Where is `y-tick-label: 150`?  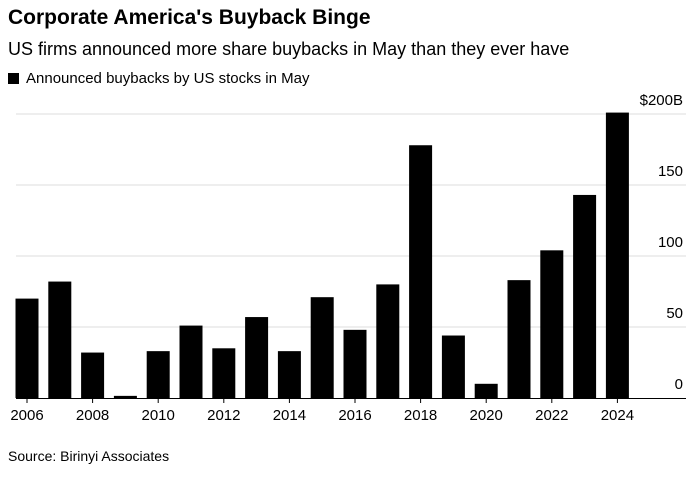 y-tick-label: 150 is located at coordinates (670, 171).